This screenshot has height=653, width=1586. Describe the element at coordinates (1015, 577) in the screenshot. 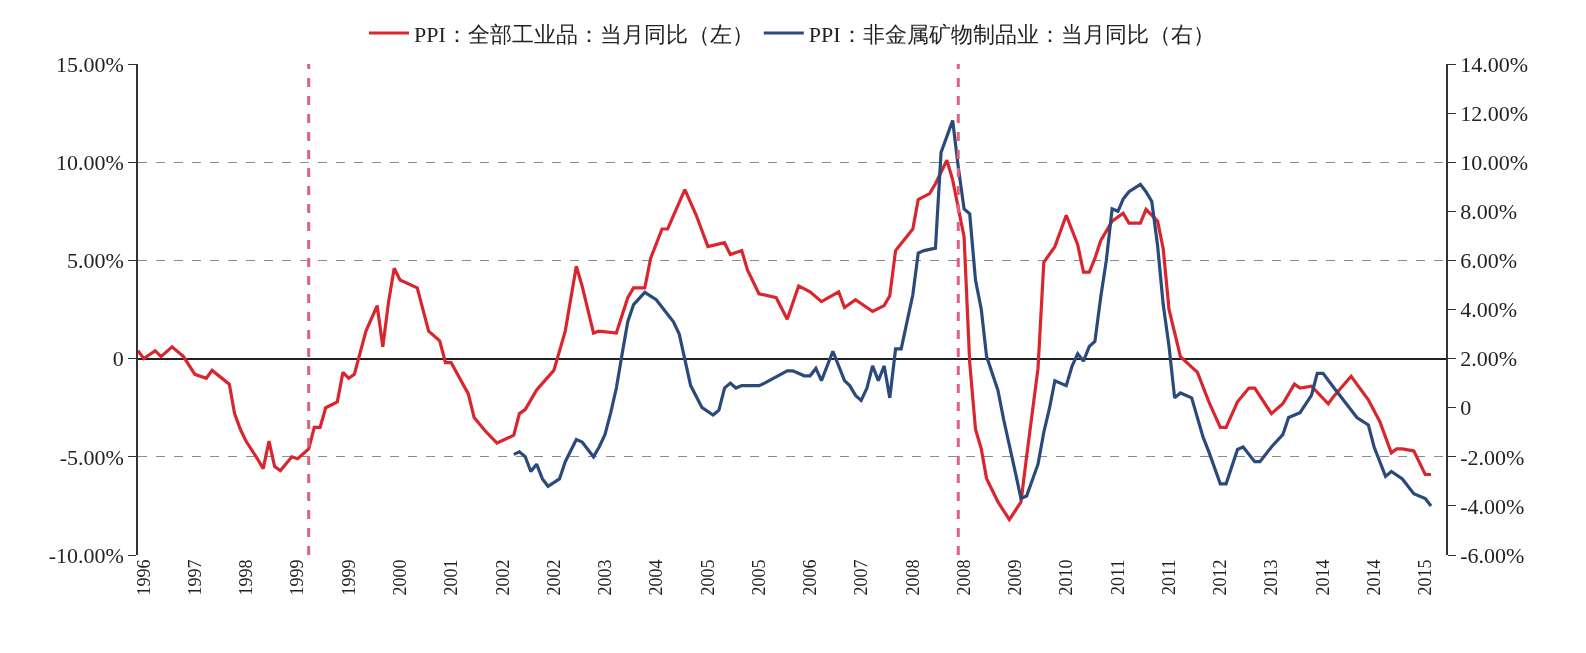

I see `x-tick-label: 2009` at that location.